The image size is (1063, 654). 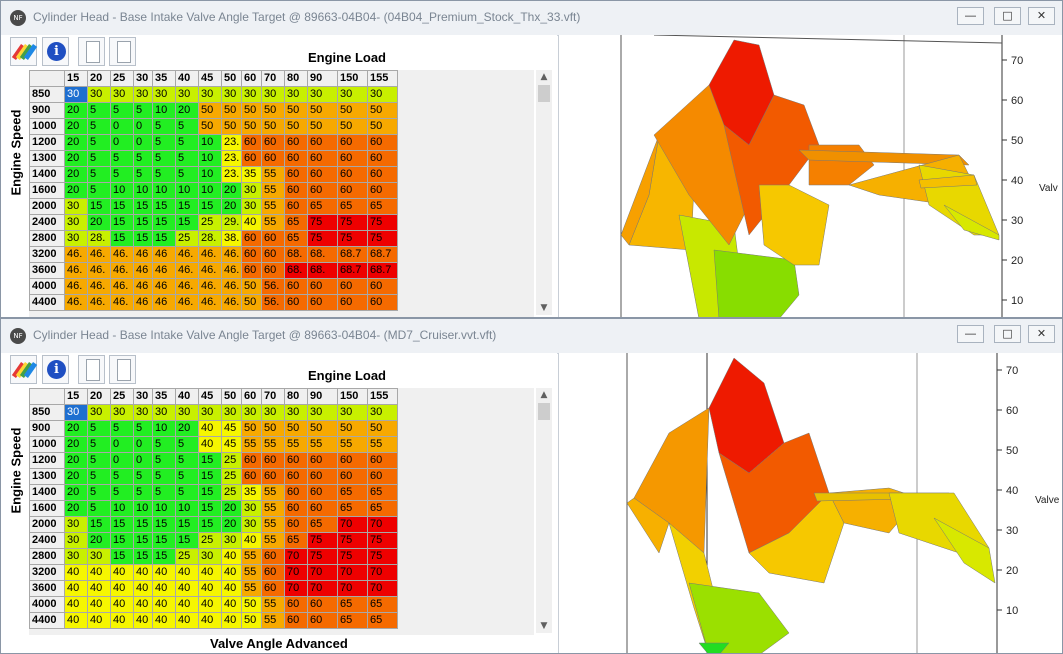 What do you see at coordinates (1007, 16) in the screenshot?
I see `maximize-button: □` at bounding box center [1007, 16].